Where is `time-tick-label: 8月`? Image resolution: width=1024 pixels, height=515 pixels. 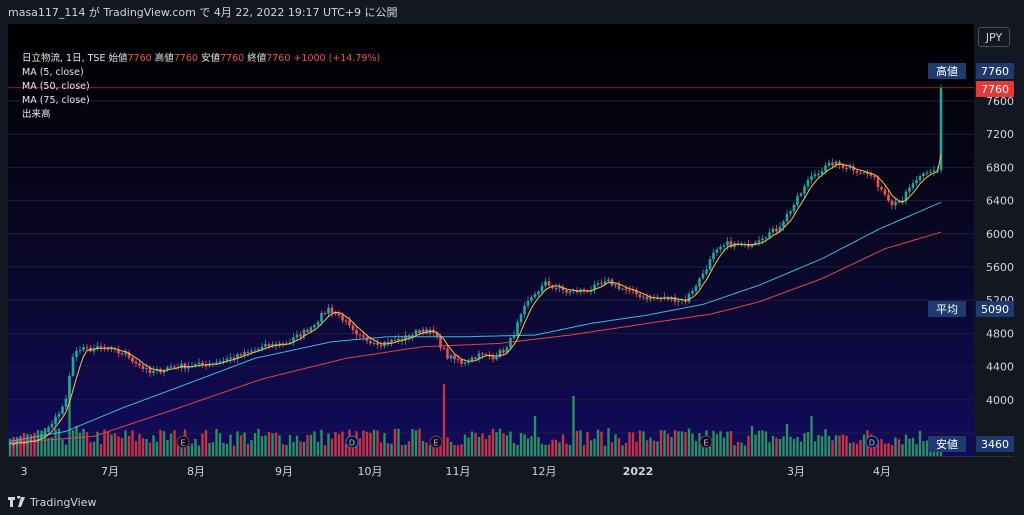
time-tick-label: 8月 is located at coordinates (196, 471).